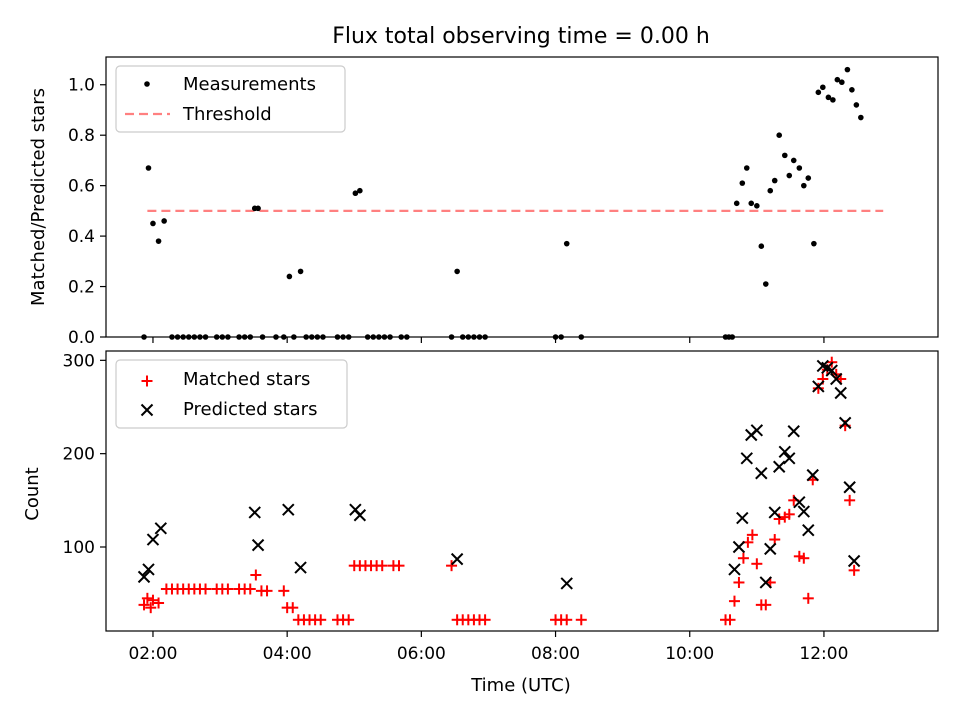  What do you see at coordinates (32, 493) in the screenshot?
I see `bottom-y-axis-label: Count` at bounding box center [32, 493].